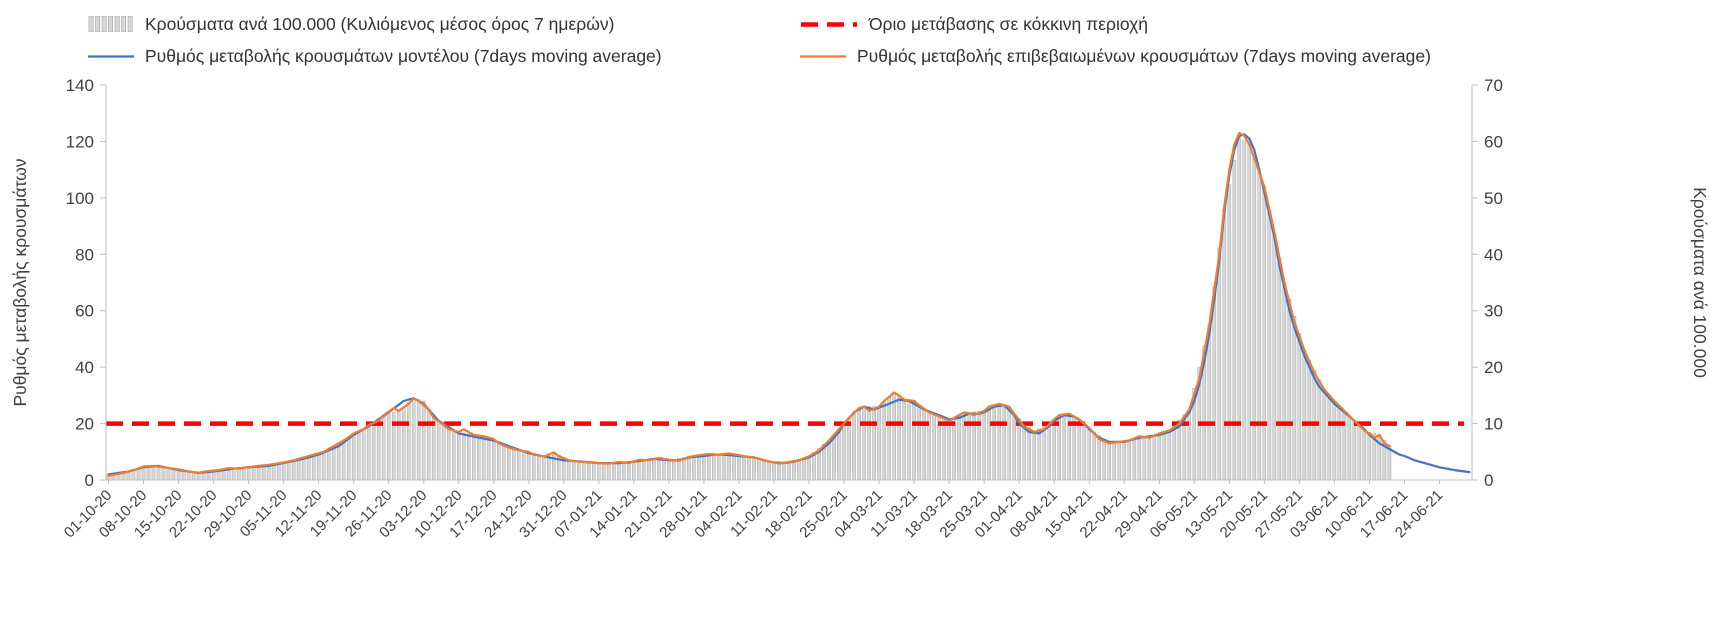 This screenshot has width=1712, height=621. I want to click on model-line-swatch-icon, so click(111, 56).